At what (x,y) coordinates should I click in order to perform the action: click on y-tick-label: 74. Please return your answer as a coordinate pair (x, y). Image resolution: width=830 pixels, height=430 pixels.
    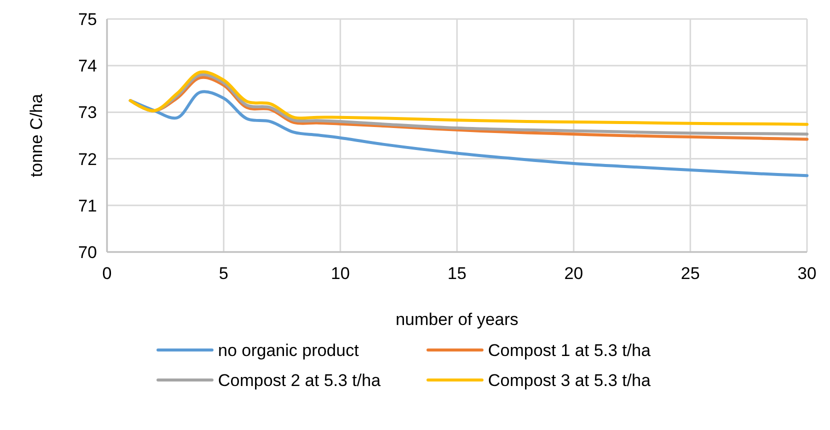
    Looking at the image, I should click on (87, 66).